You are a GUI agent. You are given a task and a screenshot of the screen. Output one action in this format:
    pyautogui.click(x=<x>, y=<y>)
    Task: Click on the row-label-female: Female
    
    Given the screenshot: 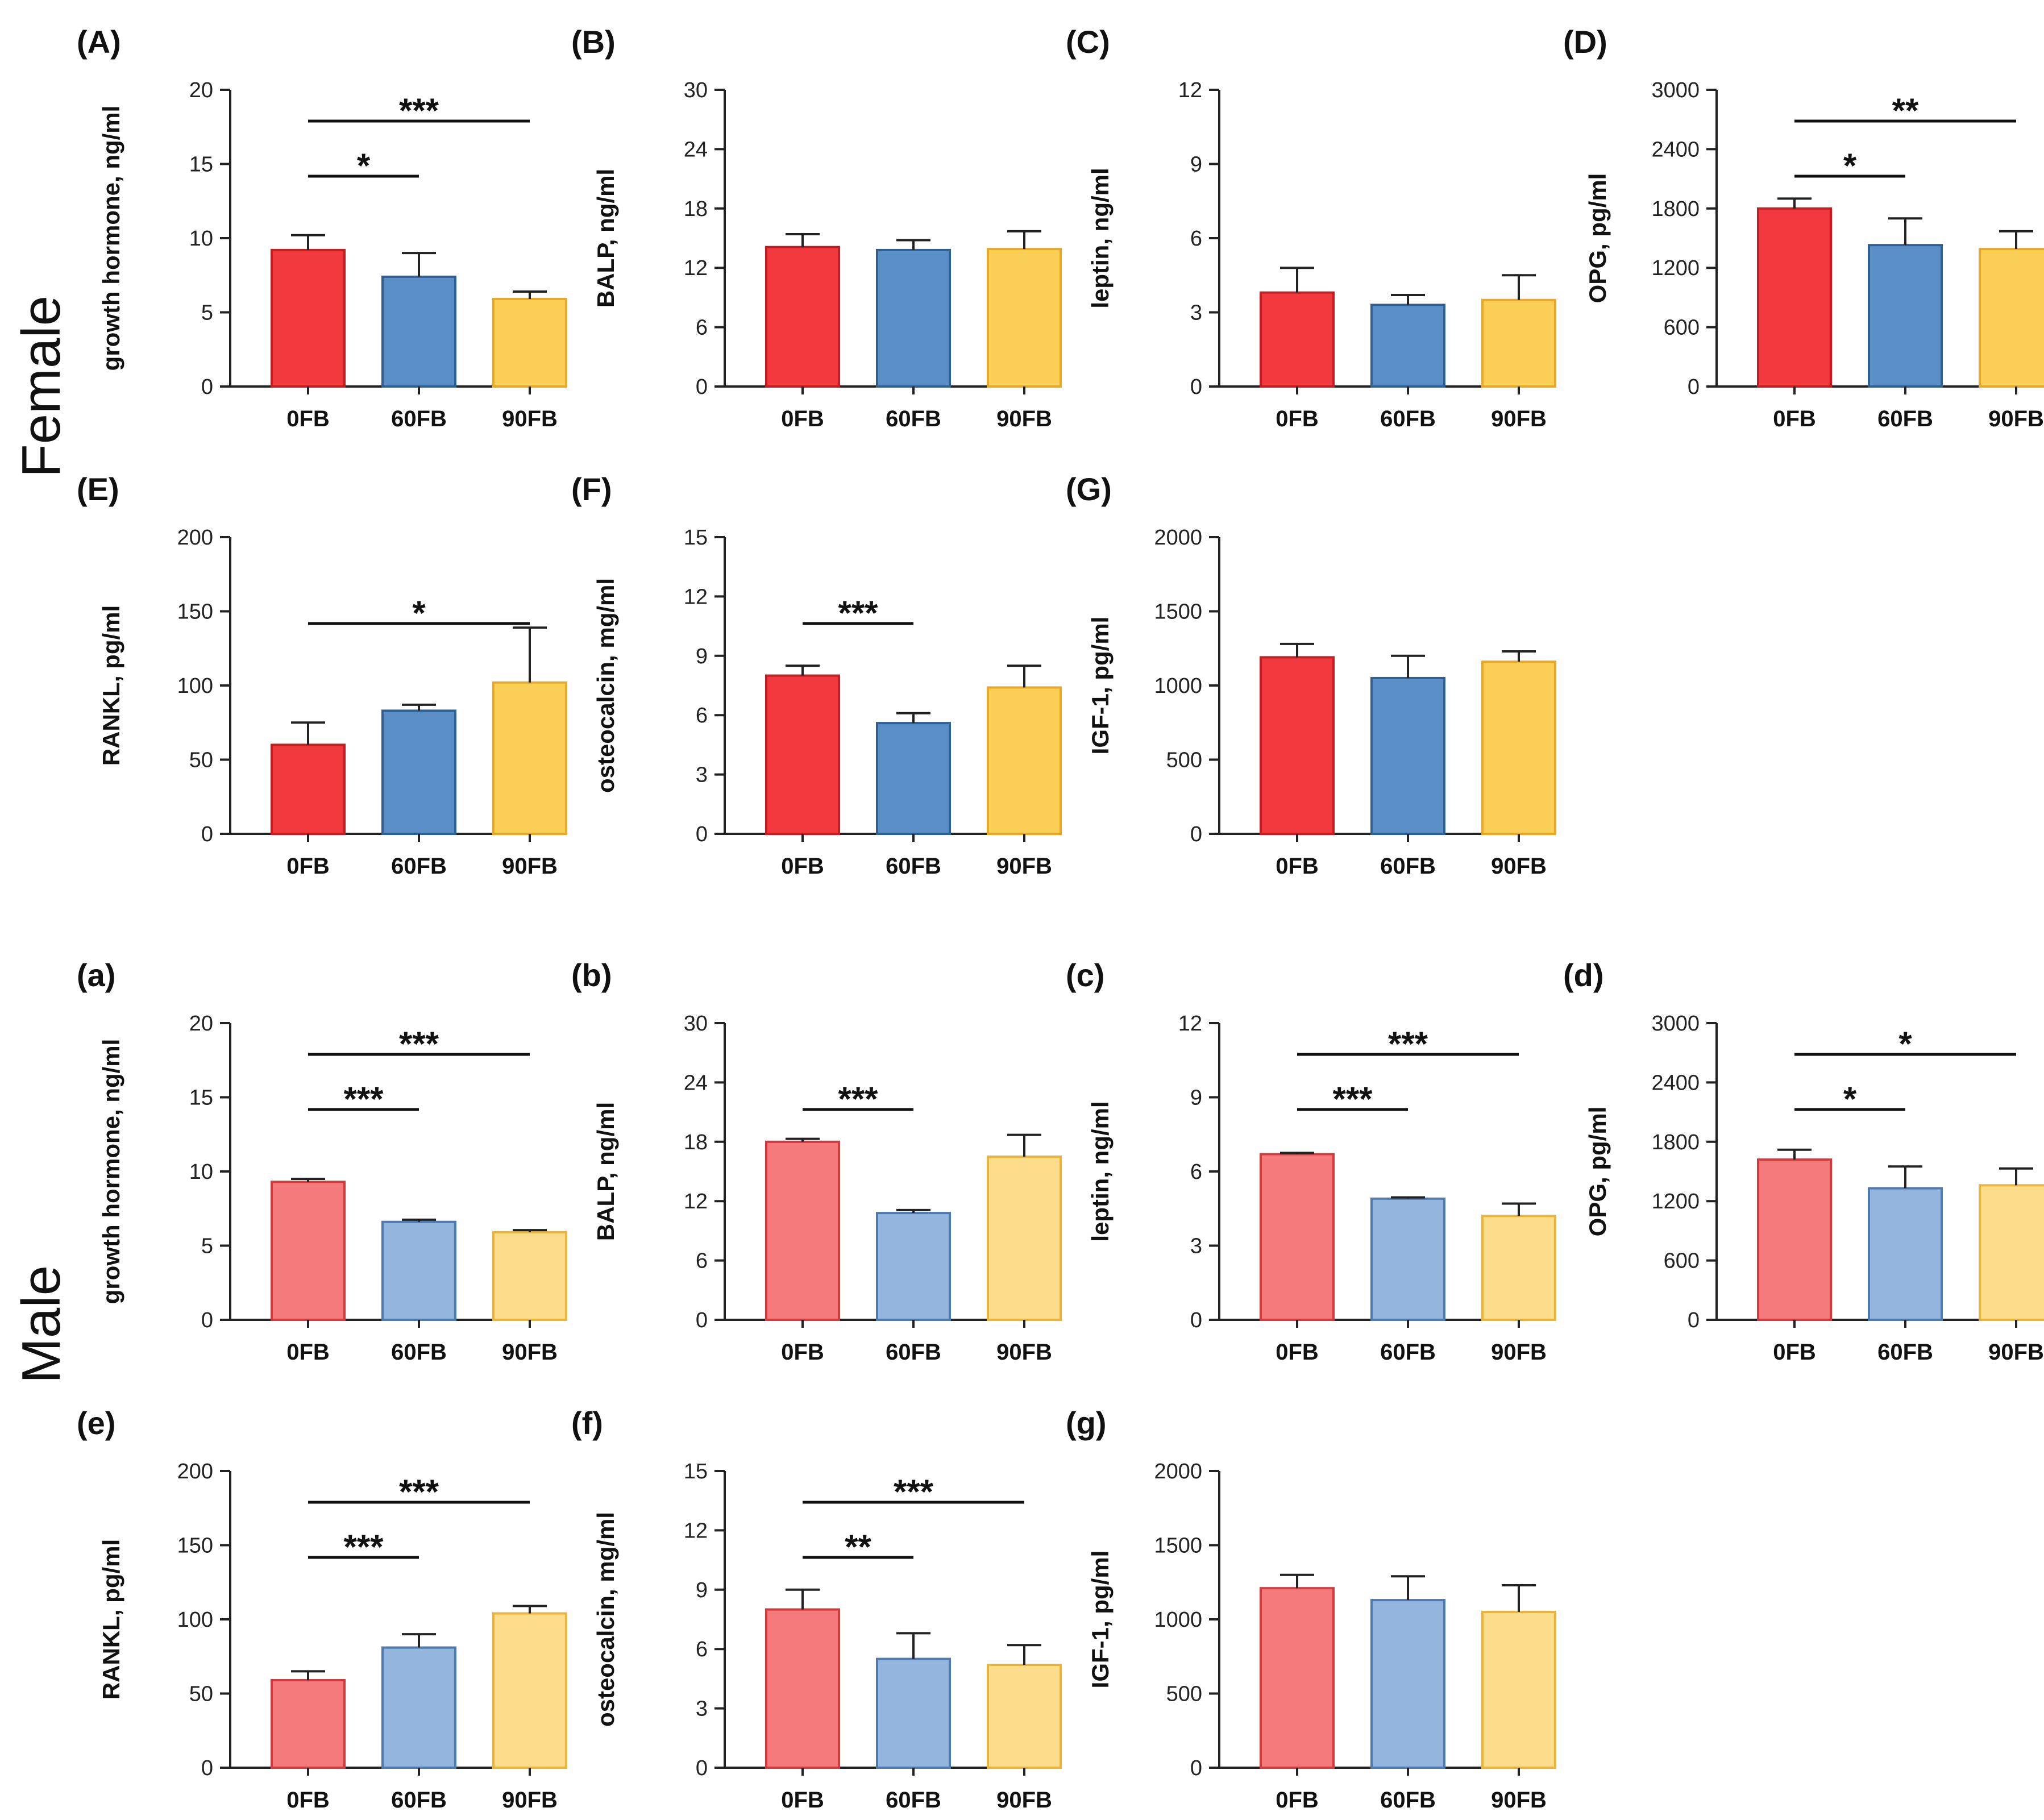 What is the action you would take?
    pyautogui.click(x=41, y=386)
    